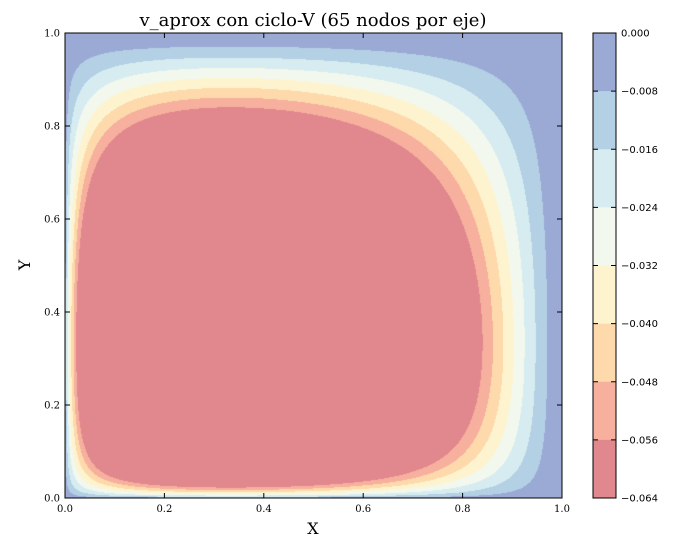 Image resolution: width=687 pixels, height=536 pixels. I want to click on colorbar-label: −0.016, so click(639, 150).